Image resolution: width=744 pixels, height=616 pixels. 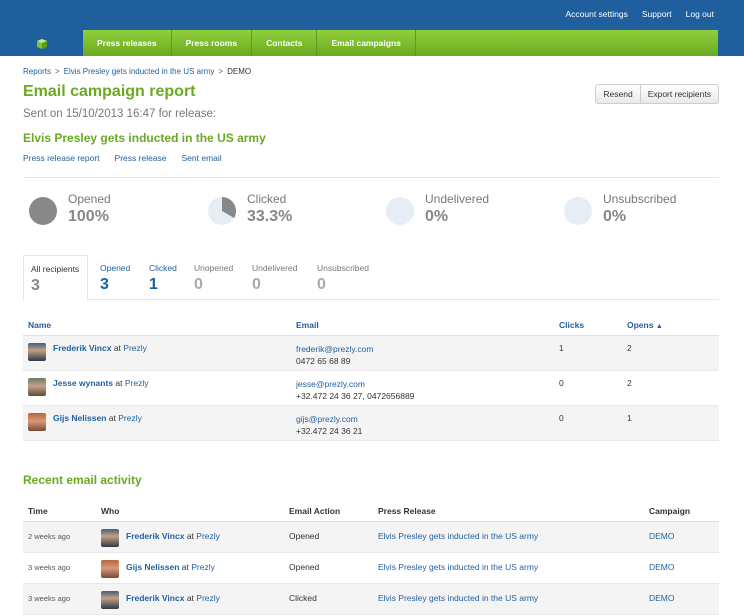 What do you see at coordinates (457, 199) in the screenshot?
I see `stat-label: Undelivered` at bounding box center [457, 199].